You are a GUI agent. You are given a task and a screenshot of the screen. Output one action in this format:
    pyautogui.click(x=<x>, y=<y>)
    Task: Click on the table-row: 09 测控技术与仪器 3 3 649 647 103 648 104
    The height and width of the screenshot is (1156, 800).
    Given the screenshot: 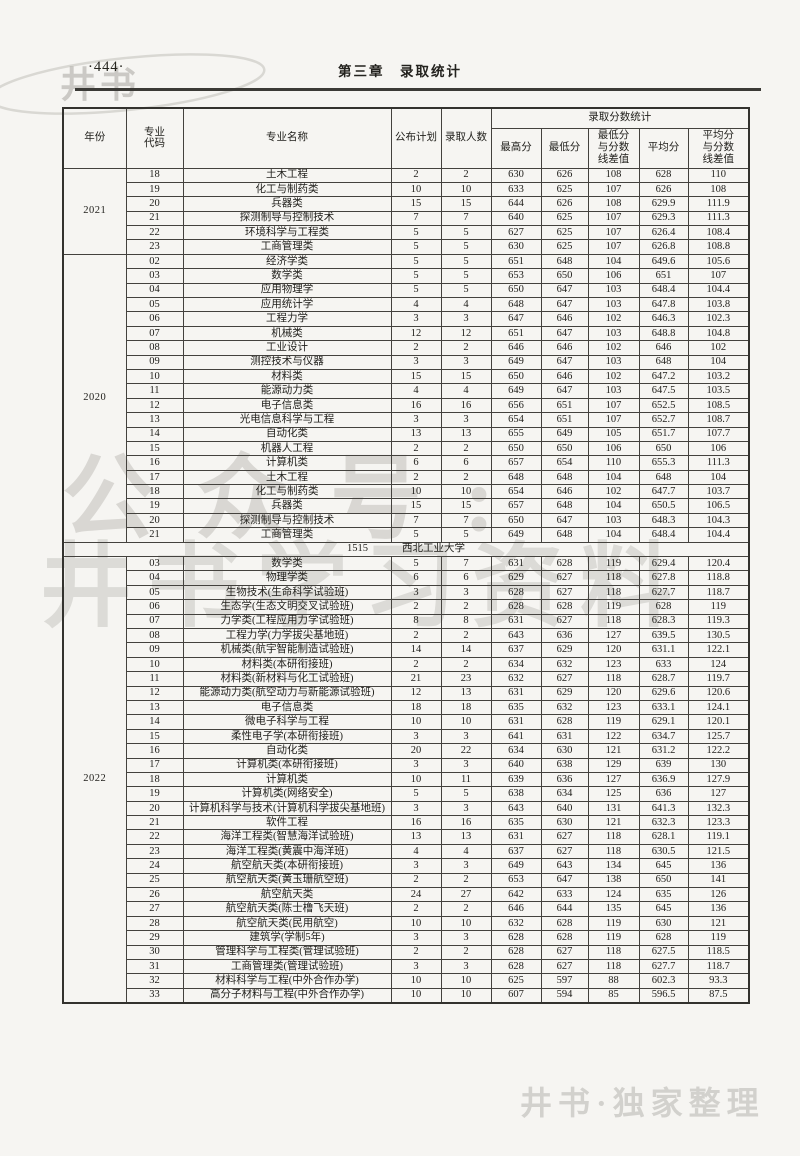 What is the action you would take?
    pyautogui.click(x=406, y=362)
    